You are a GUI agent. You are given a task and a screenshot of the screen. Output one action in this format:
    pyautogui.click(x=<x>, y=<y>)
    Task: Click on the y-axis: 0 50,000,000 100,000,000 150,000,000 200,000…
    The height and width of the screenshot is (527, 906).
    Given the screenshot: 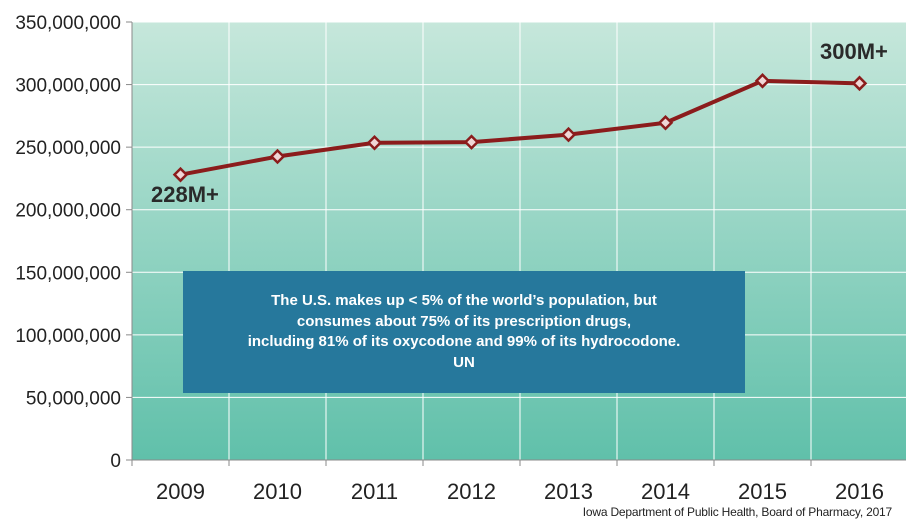 What is the action you would take?
    pyautogui.click(x=74, y=242)
    